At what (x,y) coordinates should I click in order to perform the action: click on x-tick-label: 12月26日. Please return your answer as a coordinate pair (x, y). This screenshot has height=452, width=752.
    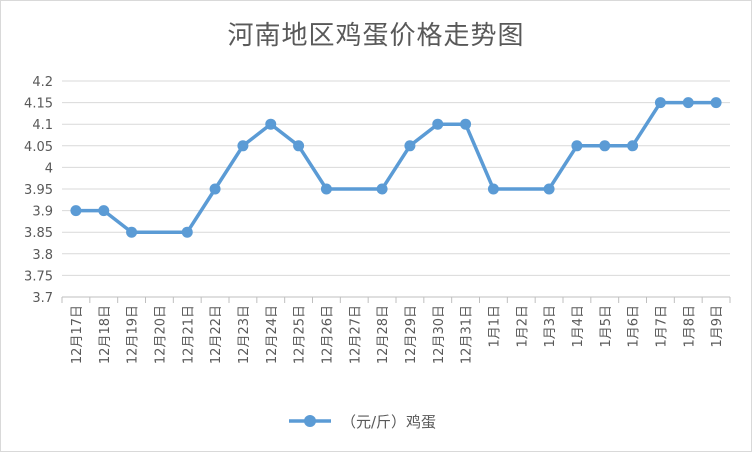
    Looking at the image, I should click on (327, 334).